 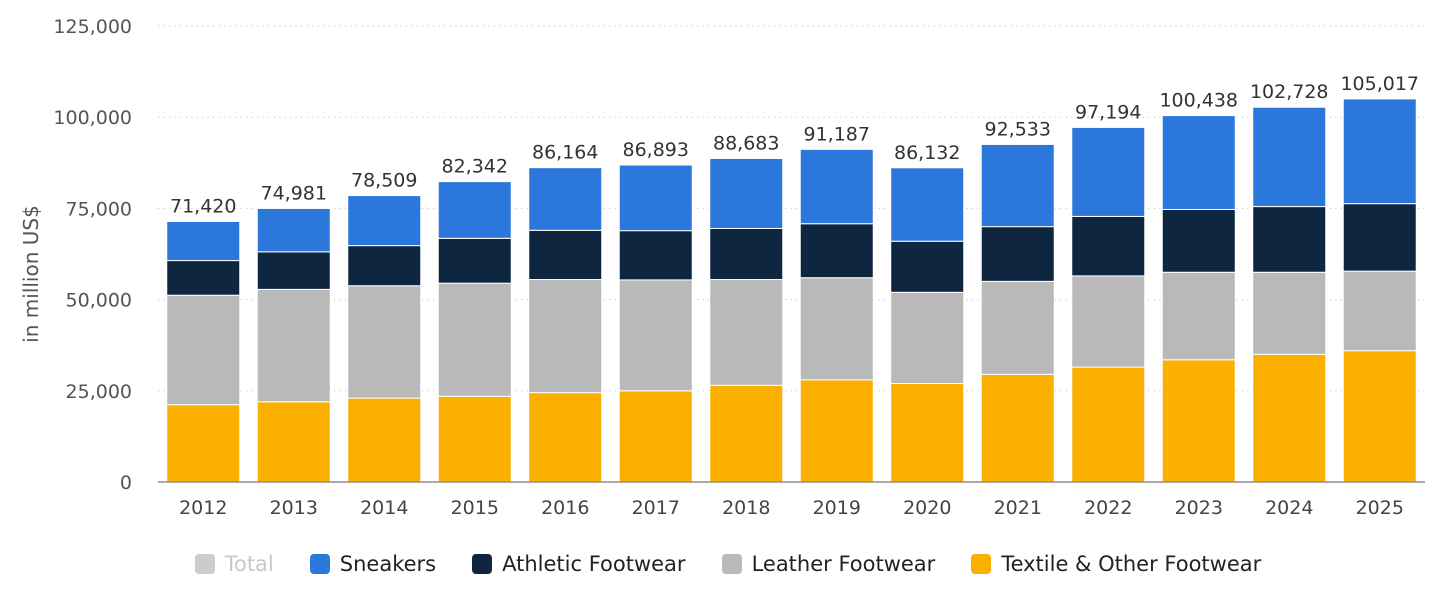 I want to click on total-data-label: 74,981, so click(x=294, y=193).